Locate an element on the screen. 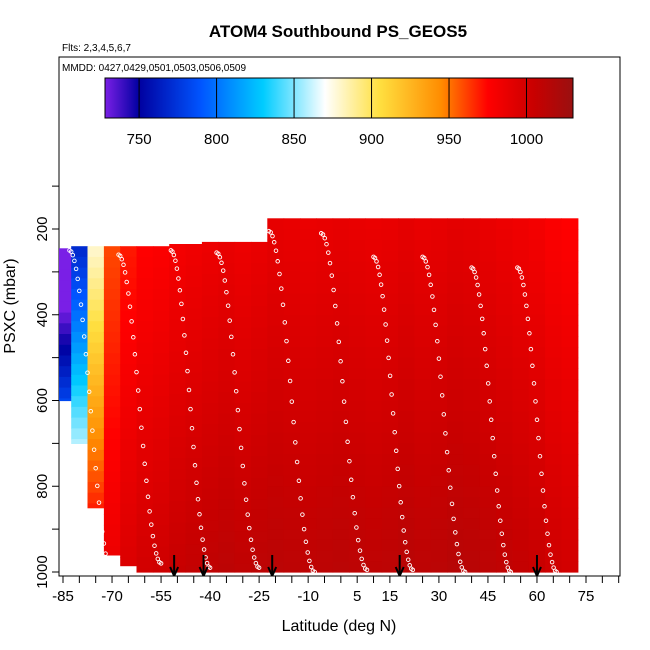 Image resolution: width=650 pixels, height=650 pixels. x-tick-label: 75 is located at coordinates (586, 596).